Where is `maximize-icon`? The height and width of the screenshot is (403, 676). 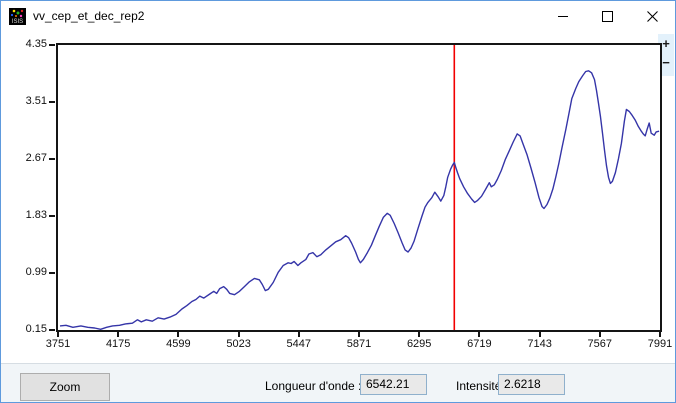 maximize-icon is located at coordinates (607, 16).